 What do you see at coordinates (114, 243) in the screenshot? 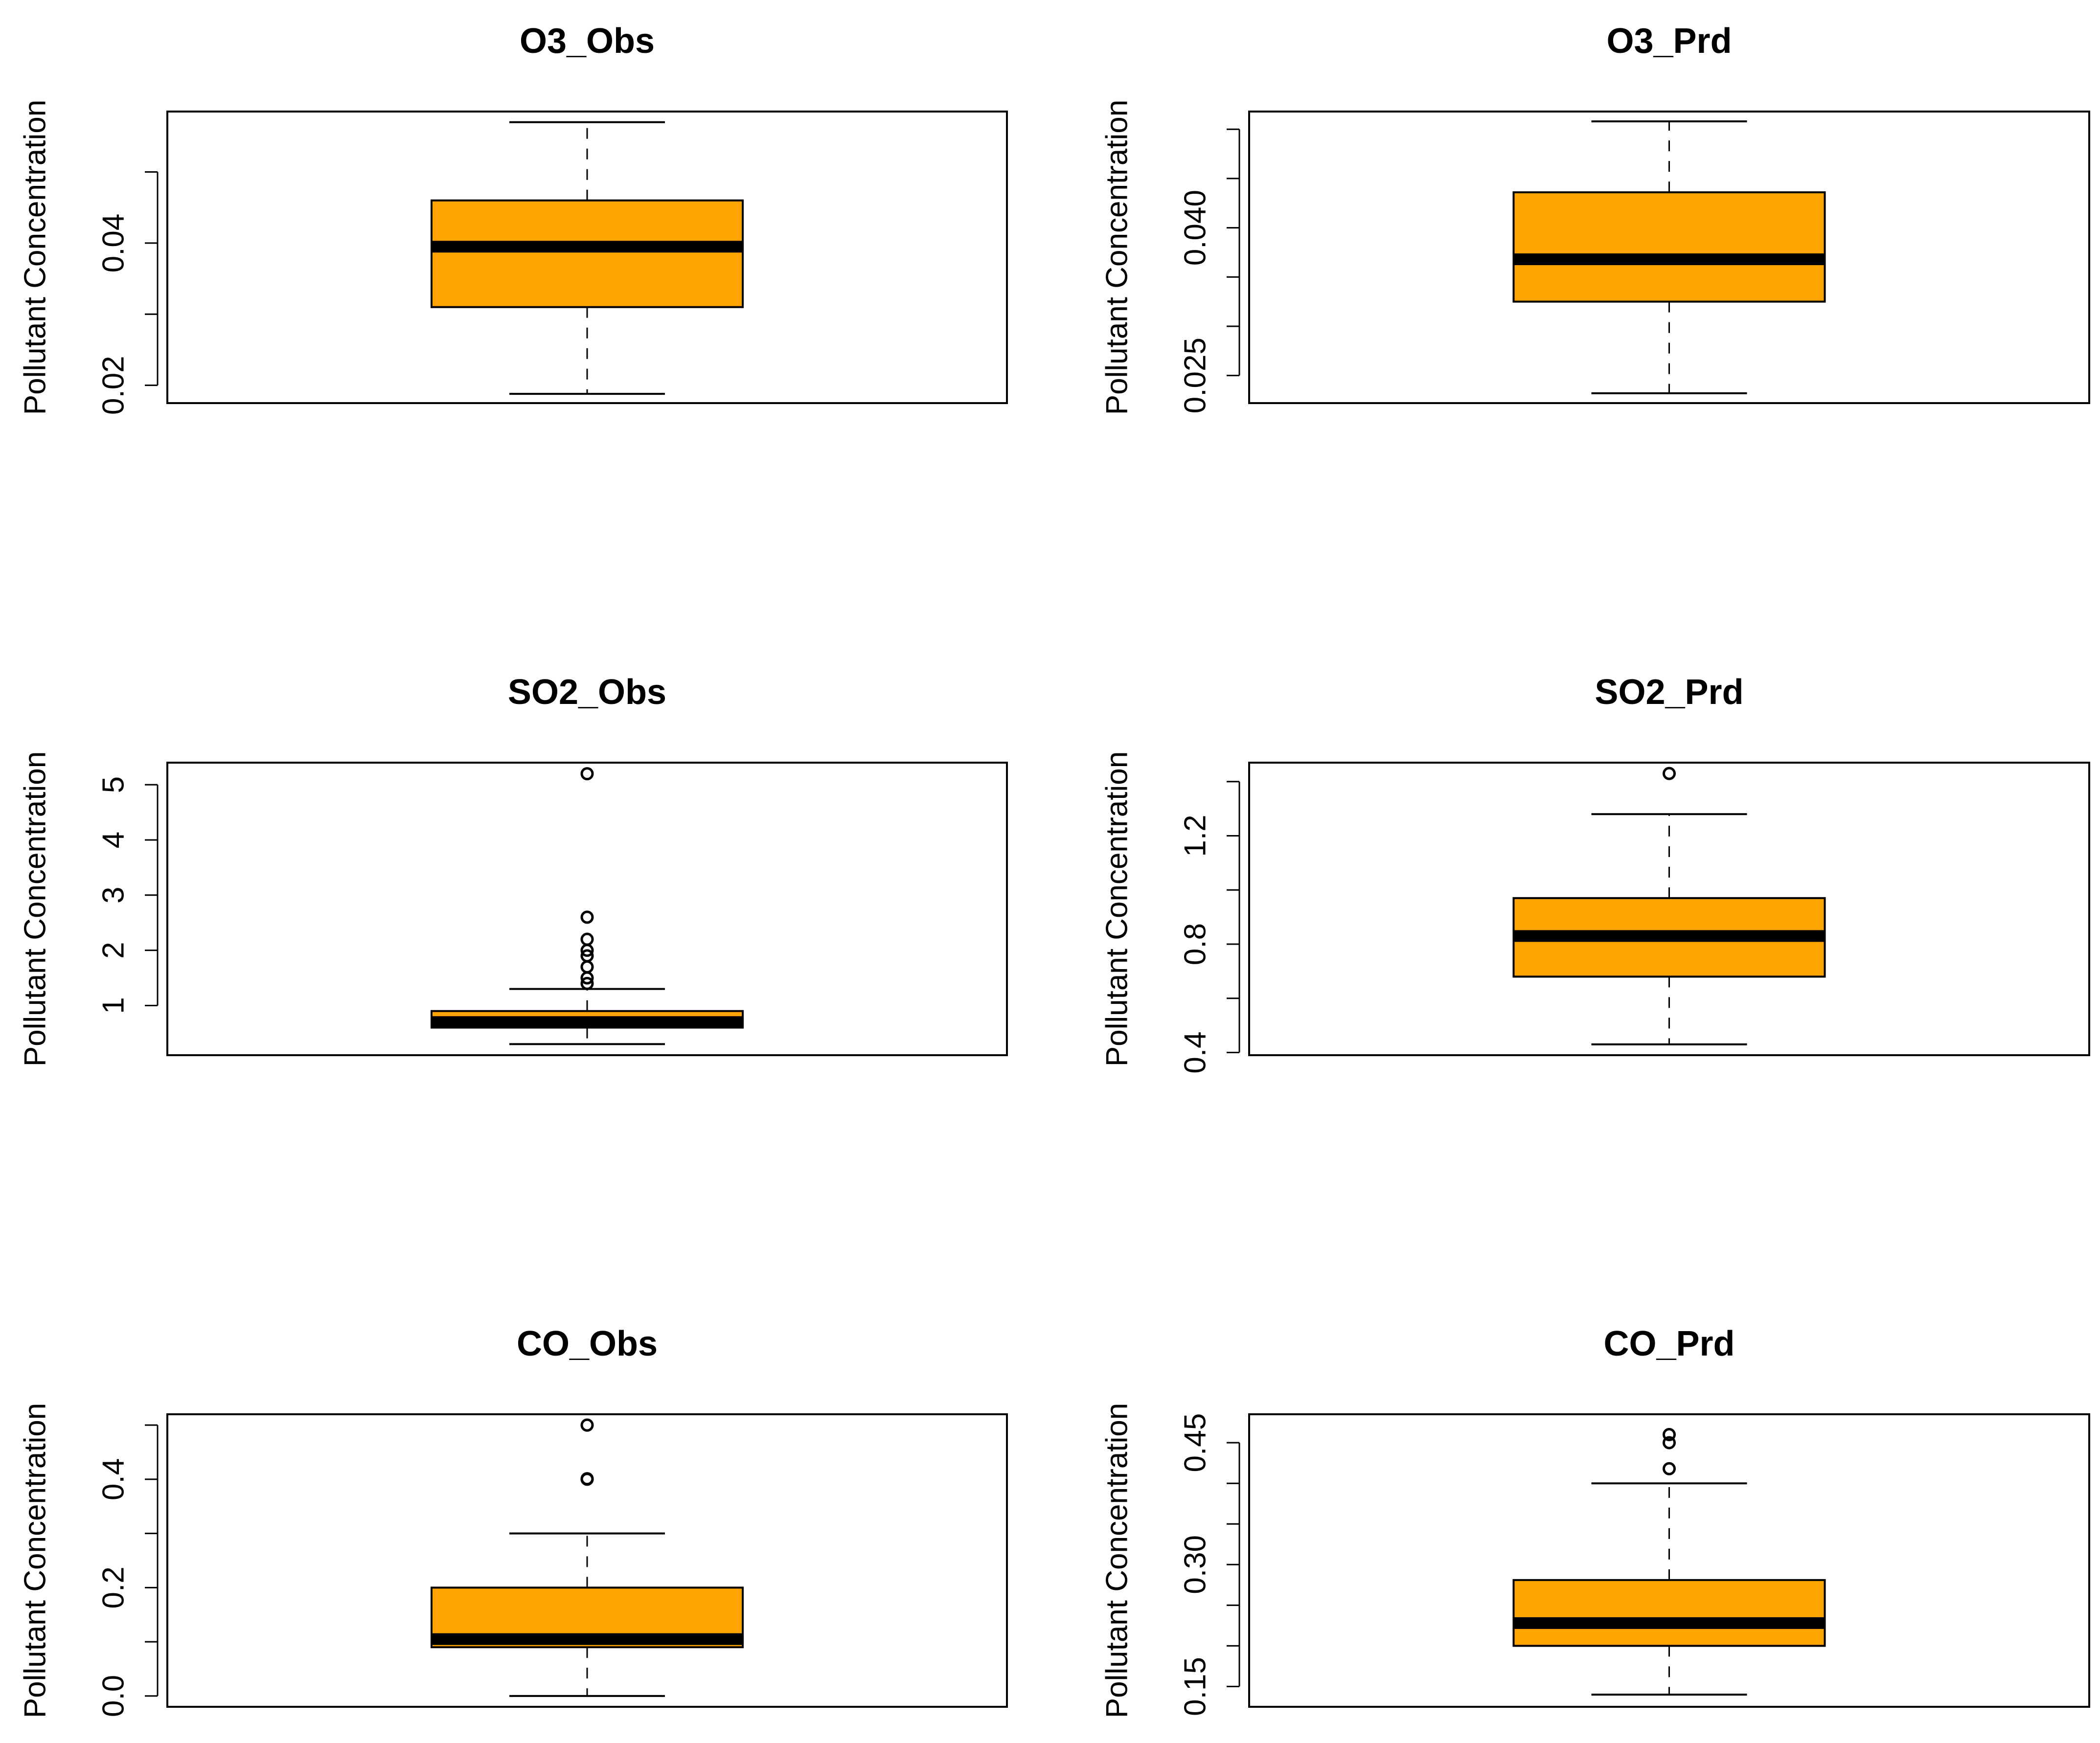
I see `y-tick-label: 0.04` at bounding box center [114, 243].